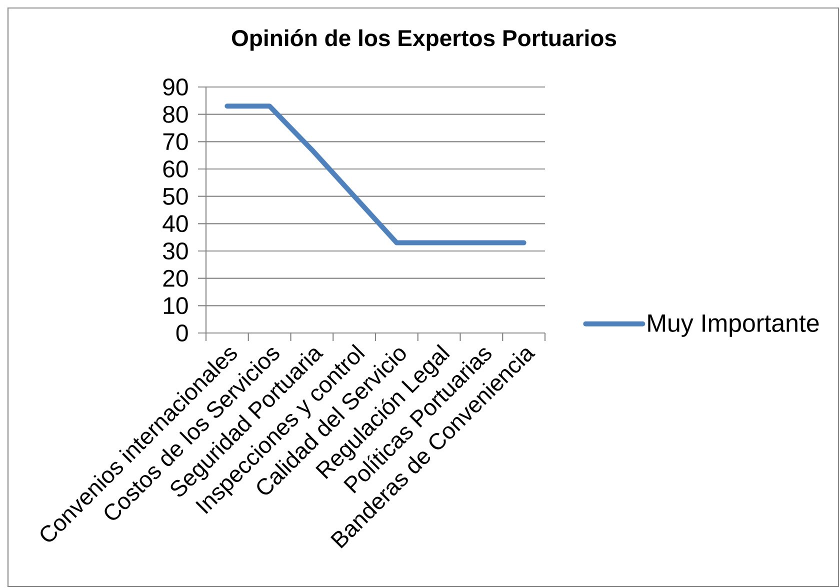  I want to click on y-tick-label: 90, so click(175, 87).